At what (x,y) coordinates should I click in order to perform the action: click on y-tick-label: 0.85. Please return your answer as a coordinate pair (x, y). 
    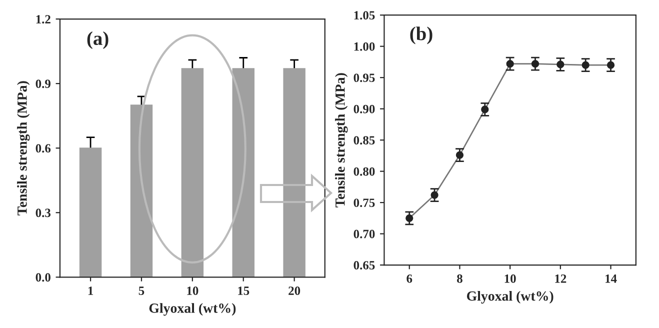
    Looking at the image, I should click on (364, 140).